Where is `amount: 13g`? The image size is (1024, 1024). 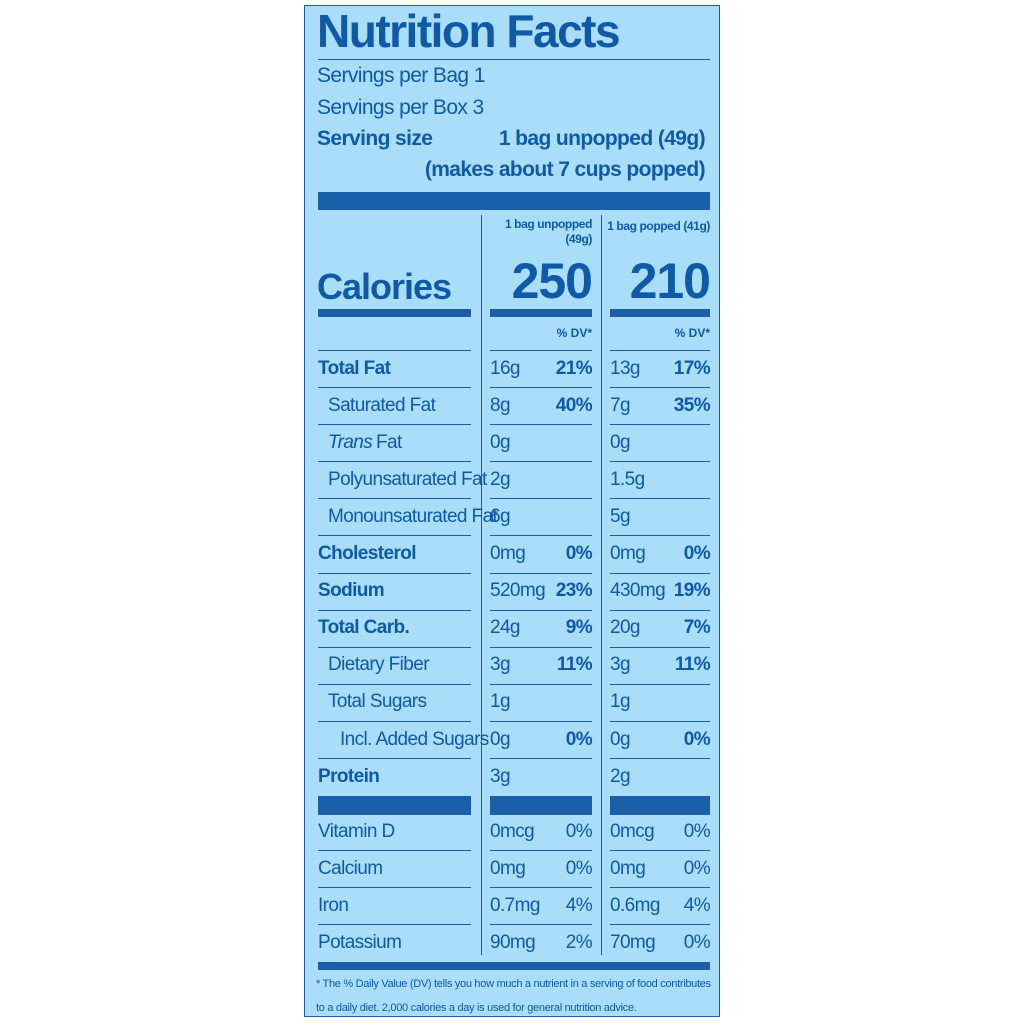
amount: 13g is located at coordinates (625, 368).